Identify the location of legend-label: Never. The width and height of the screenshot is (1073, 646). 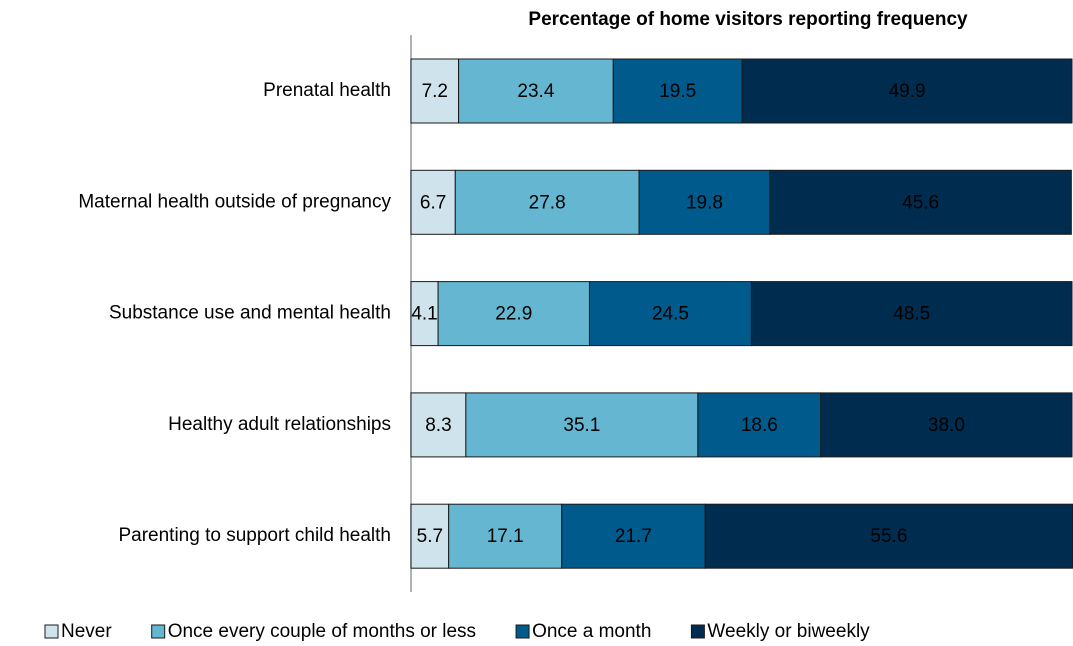
(86, 631).